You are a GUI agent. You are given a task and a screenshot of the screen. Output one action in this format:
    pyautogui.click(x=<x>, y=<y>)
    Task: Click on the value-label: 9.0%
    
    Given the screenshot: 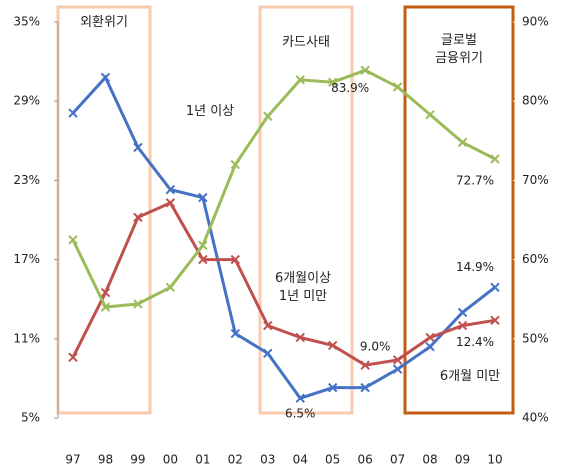 What is the action you would take?
    pyautogui.click(x=375, y=347)
    